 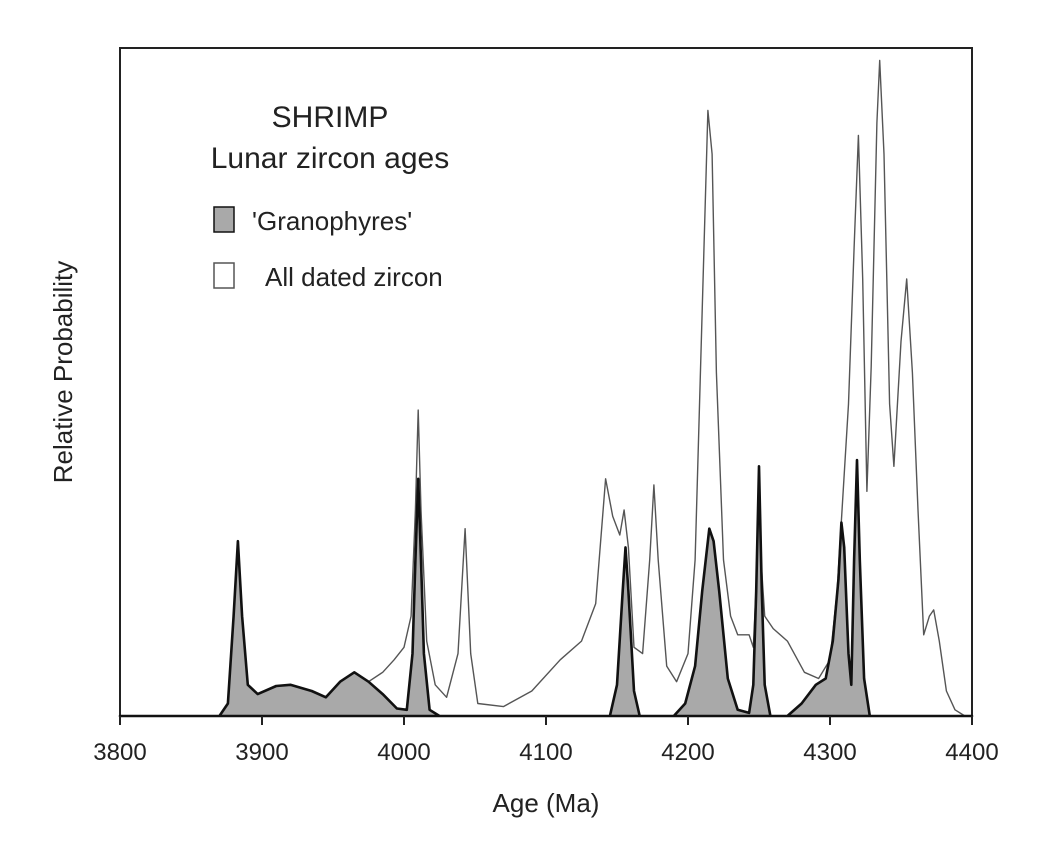 I want to click on legend: 'Granophyres' All dated zircon, so click(x=328, y=249).